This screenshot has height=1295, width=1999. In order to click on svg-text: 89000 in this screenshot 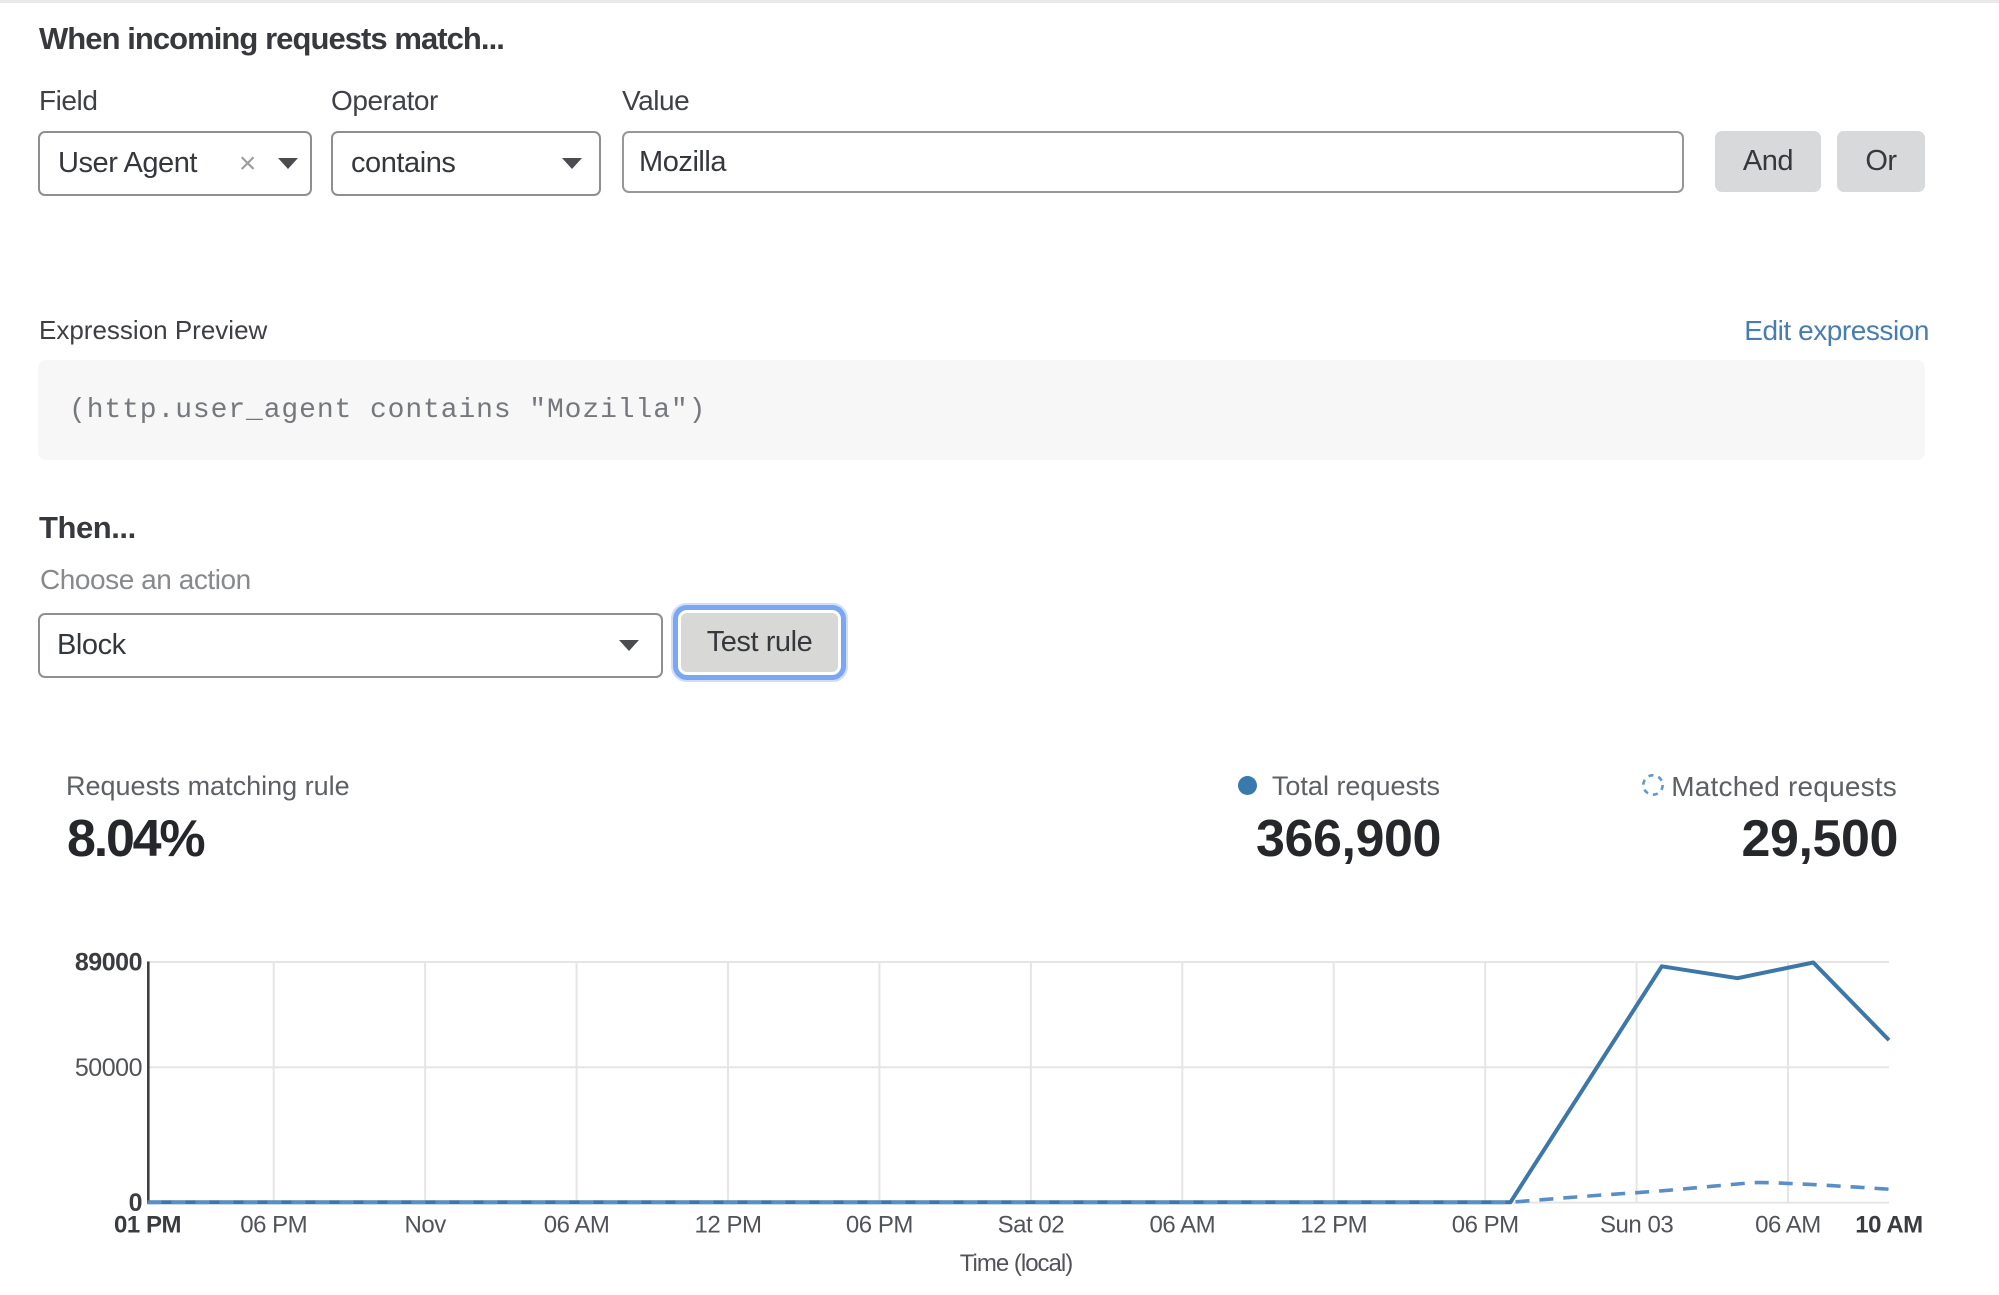, I will do `click(108, 963)`.